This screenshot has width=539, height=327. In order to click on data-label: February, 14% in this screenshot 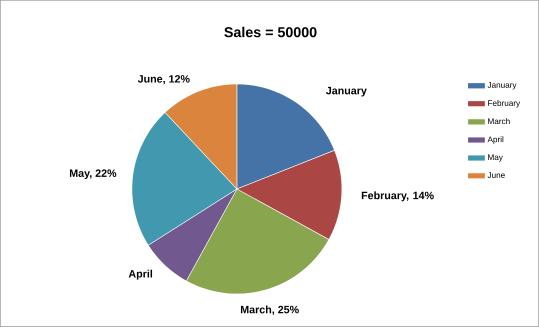, I will do `click(398, 196)`.